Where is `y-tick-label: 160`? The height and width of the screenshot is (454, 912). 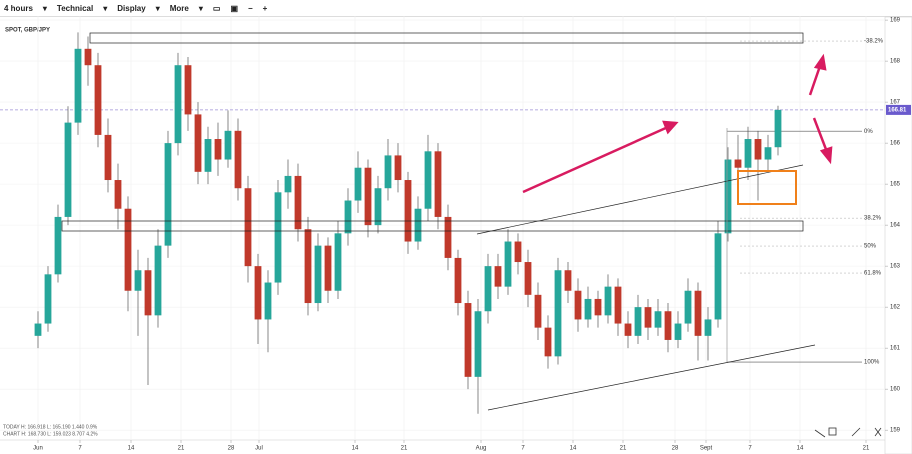 y-tick-label: 160 is located at coordinates (895, 390).